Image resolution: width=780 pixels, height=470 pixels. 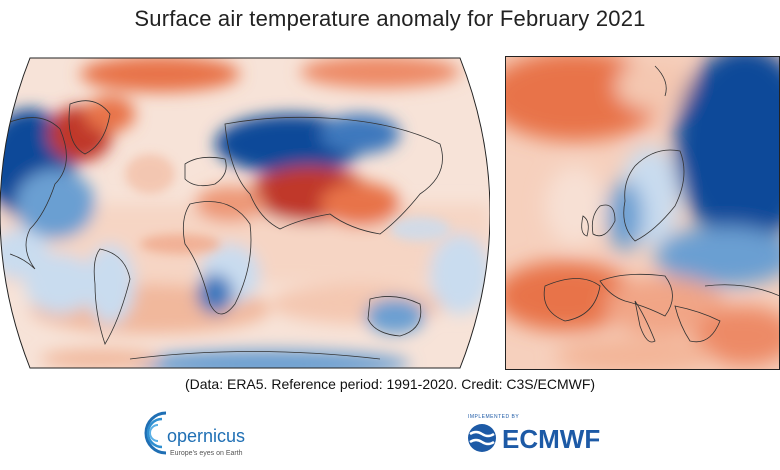 I want to click on ecmwf-logo: IMPLEMENTED BY ECMWF, so click(x=534, y=434).